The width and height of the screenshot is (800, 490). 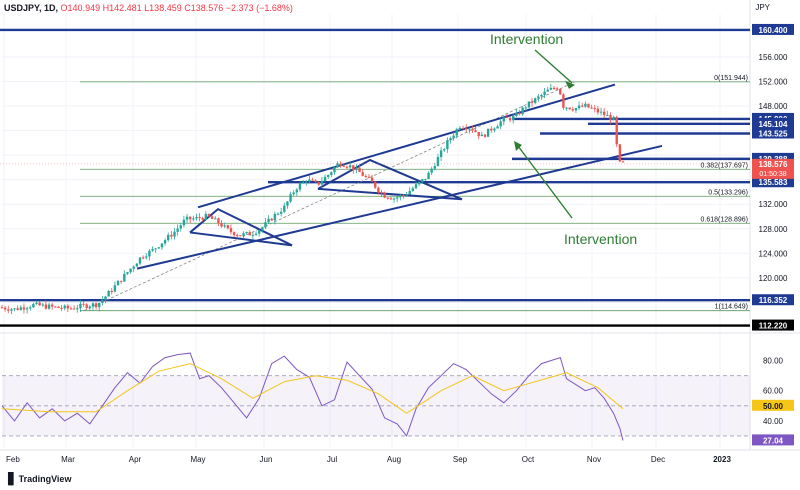 I want to click on change-value: −2.373 (−1.68%), so click(x=259, y=8).